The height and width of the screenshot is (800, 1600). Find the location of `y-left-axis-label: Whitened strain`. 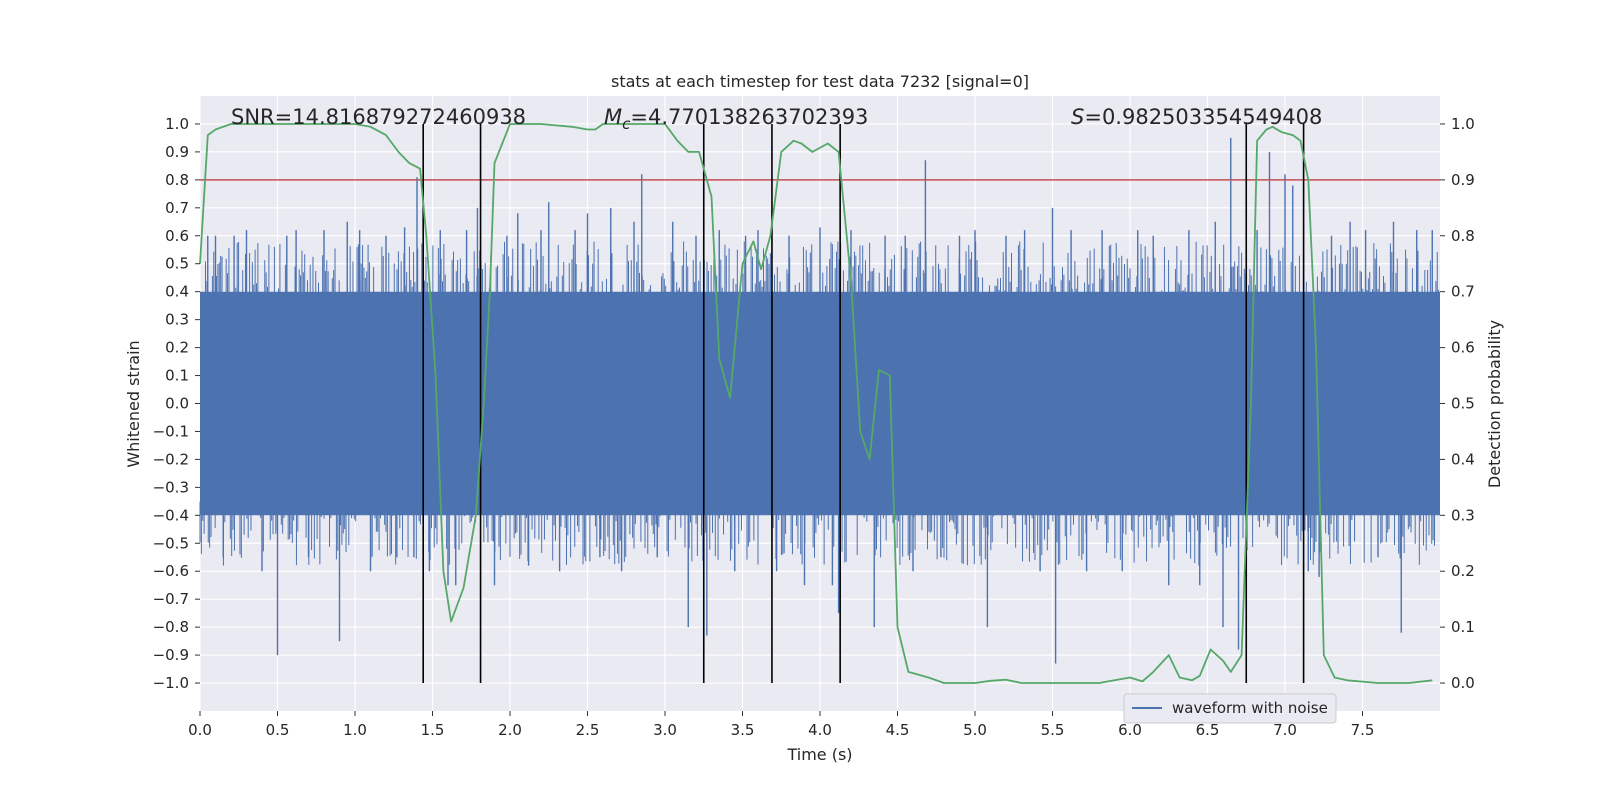

y-left-axis-label: Whitened strain is located at coordinates (133, 403).